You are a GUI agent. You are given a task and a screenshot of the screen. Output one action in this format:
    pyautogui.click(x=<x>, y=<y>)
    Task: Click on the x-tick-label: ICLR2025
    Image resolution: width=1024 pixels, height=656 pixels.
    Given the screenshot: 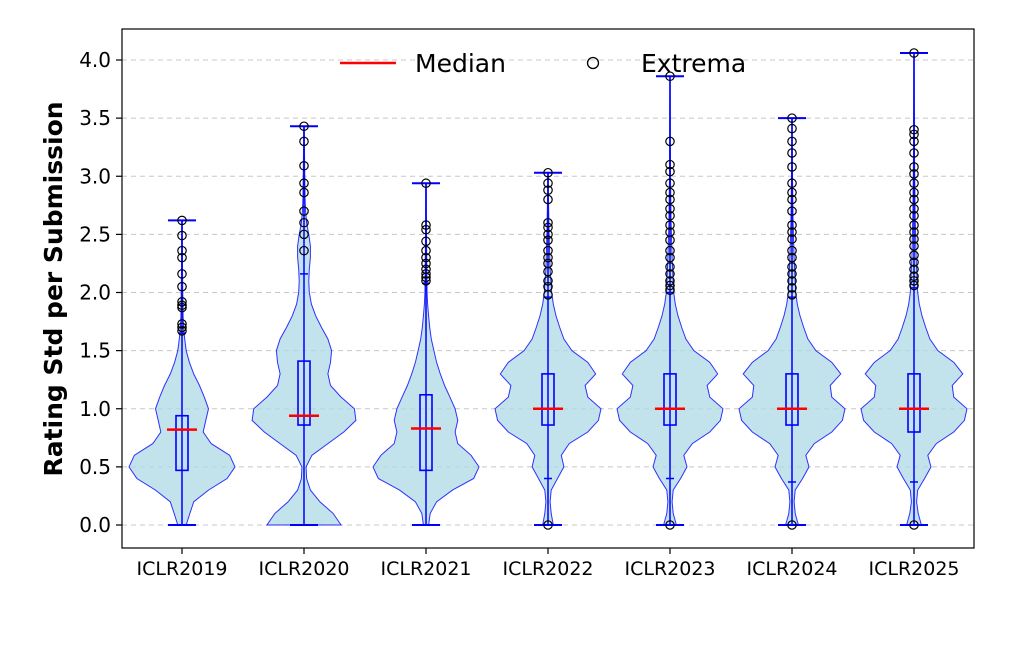 What is the action you would take?
    pyautogui.click(x=913, y=569)
    